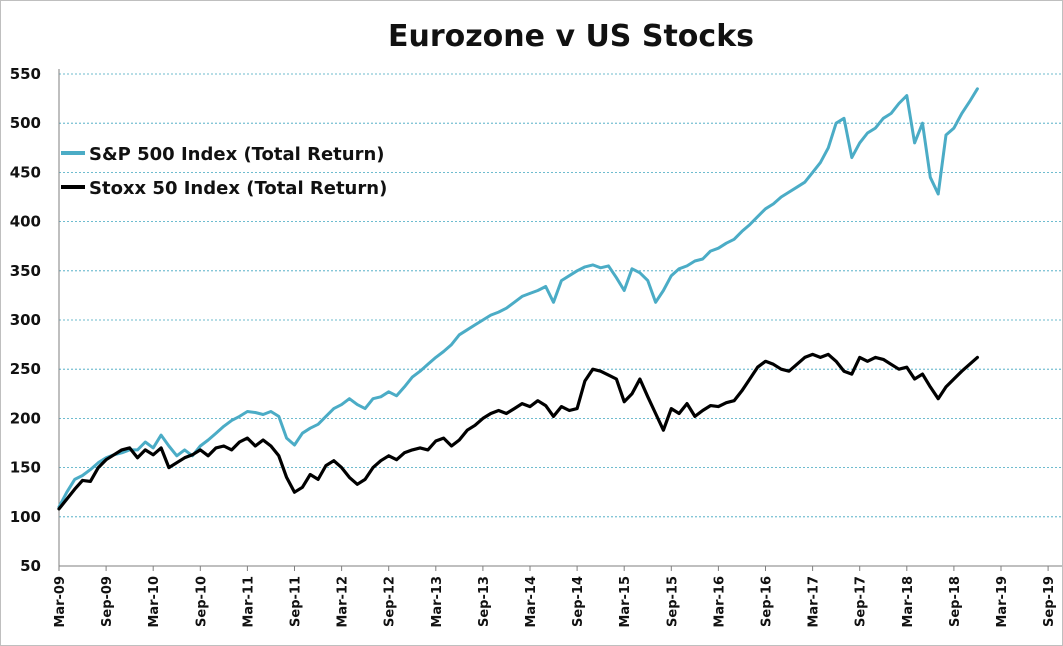 The image size is (1063, 646). What do you see at coordinates (719, 602) in the screenshot?
I see `x-tick-label: Mar-16` at bounding box center [719, 602].